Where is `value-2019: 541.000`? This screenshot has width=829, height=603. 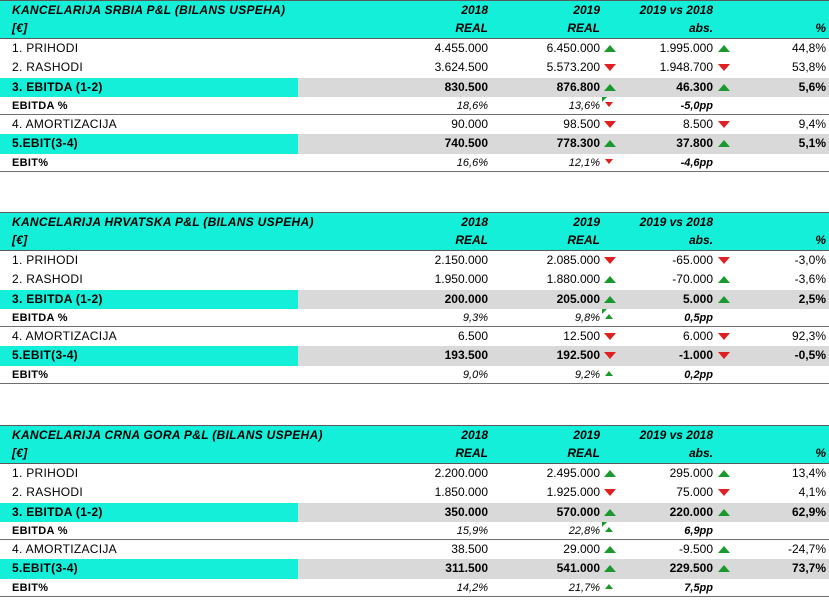
value-2019: 541.000 is located at coordinates (578, 568).